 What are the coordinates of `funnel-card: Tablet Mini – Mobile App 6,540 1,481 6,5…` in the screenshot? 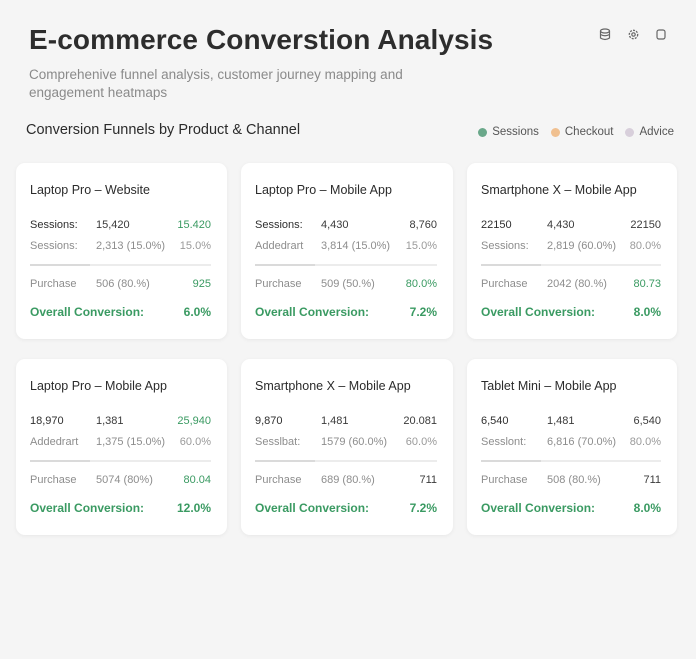 It's located at (572, 447).